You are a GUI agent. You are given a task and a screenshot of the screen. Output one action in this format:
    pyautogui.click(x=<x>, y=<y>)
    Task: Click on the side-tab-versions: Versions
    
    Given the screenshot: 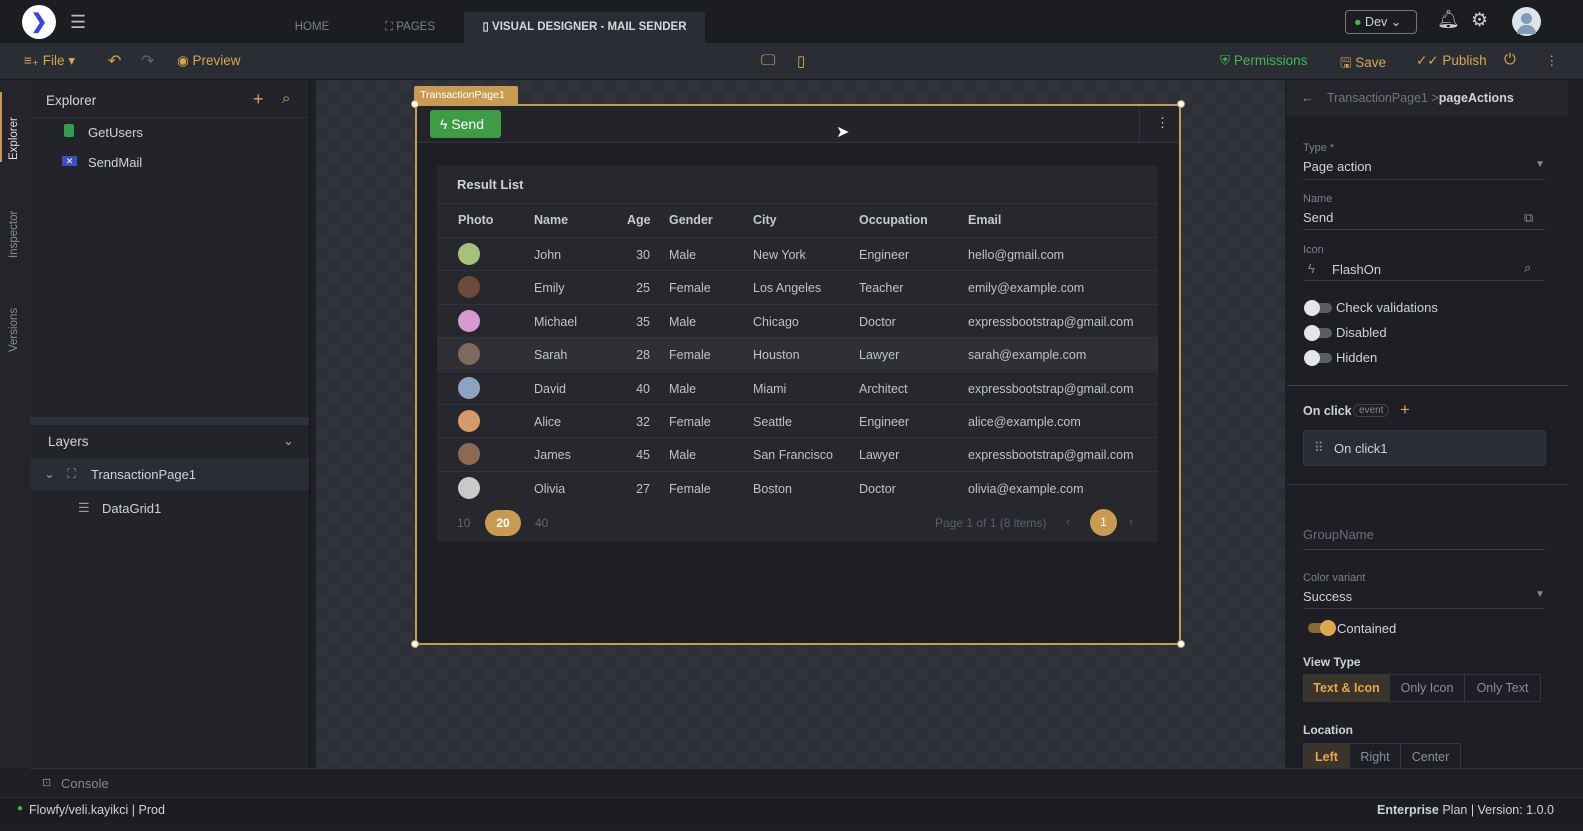 What is the action you would take?
    pyautogui.click(x=14, y=329)
    